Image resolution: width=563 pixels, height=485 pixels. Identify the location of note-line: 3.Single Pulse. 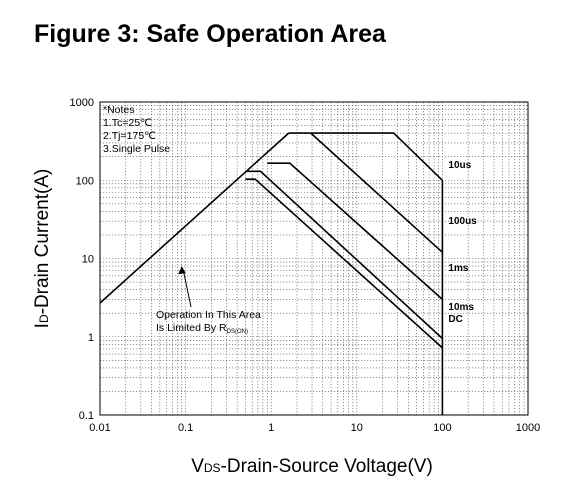
(136, 149).